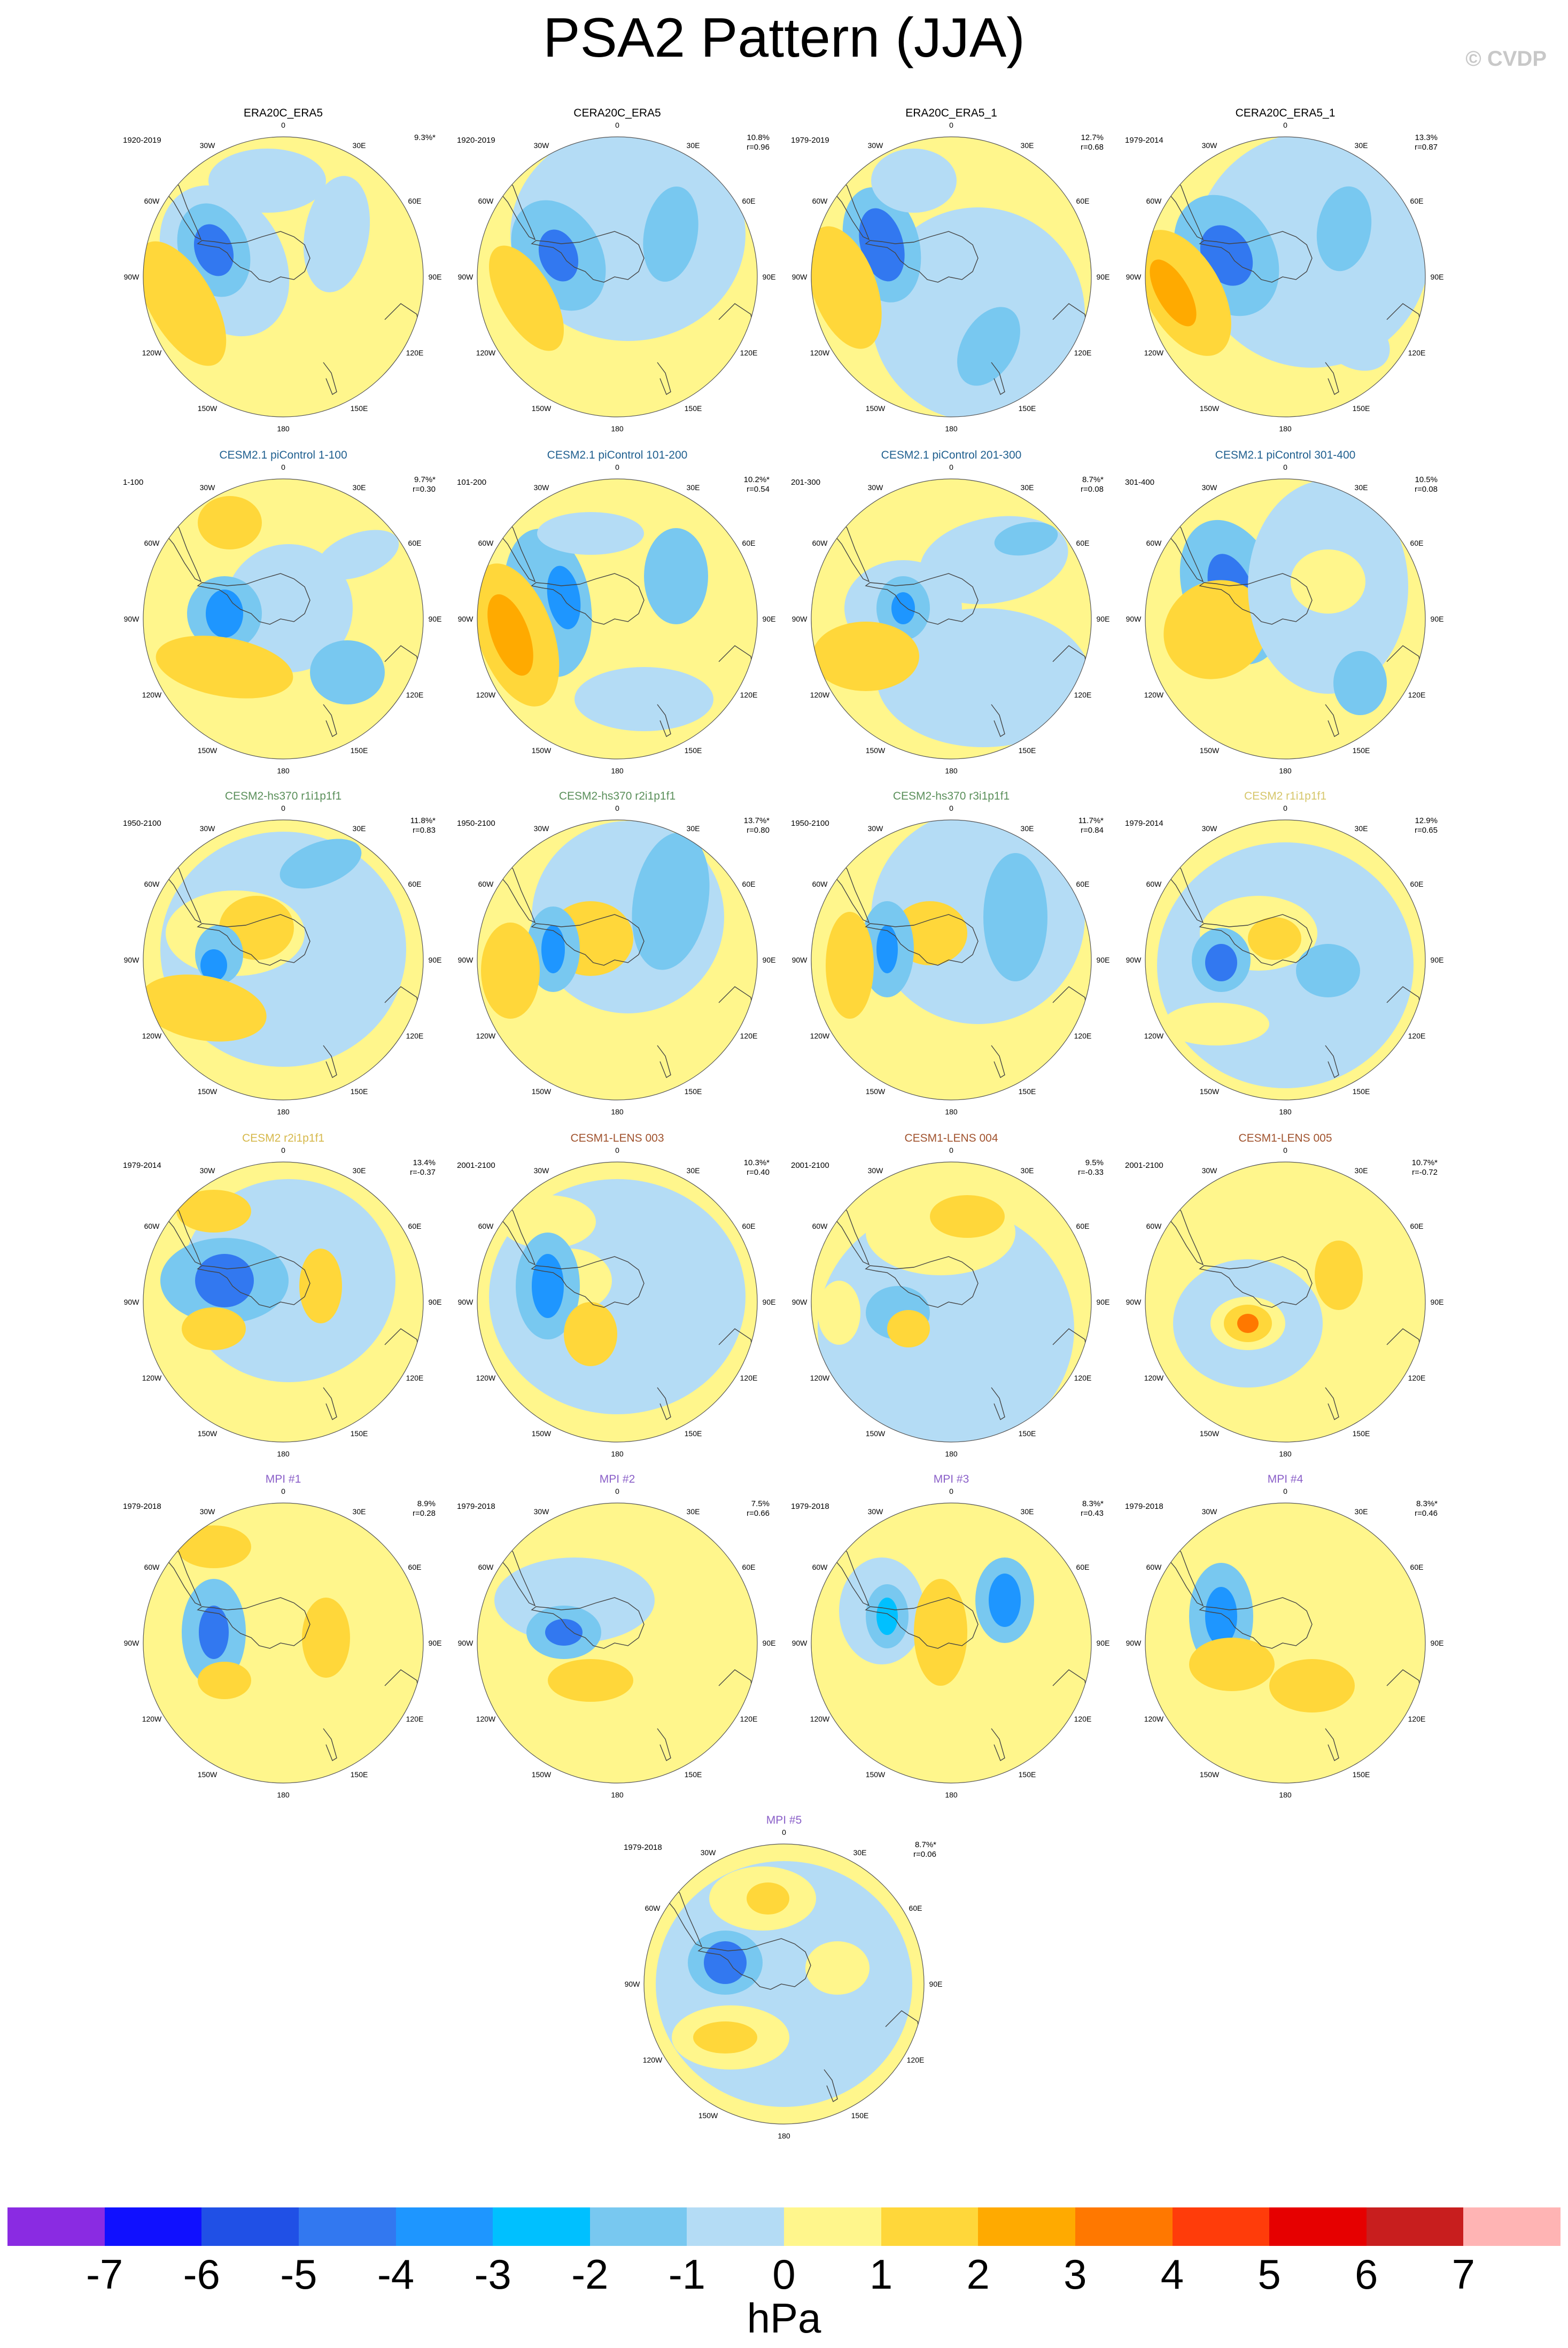  What do you see at coordinates (425, 484) in the screenshot?
I see `panel-stats: 9.7%* r=0.30` at bounding box center [425, 484].